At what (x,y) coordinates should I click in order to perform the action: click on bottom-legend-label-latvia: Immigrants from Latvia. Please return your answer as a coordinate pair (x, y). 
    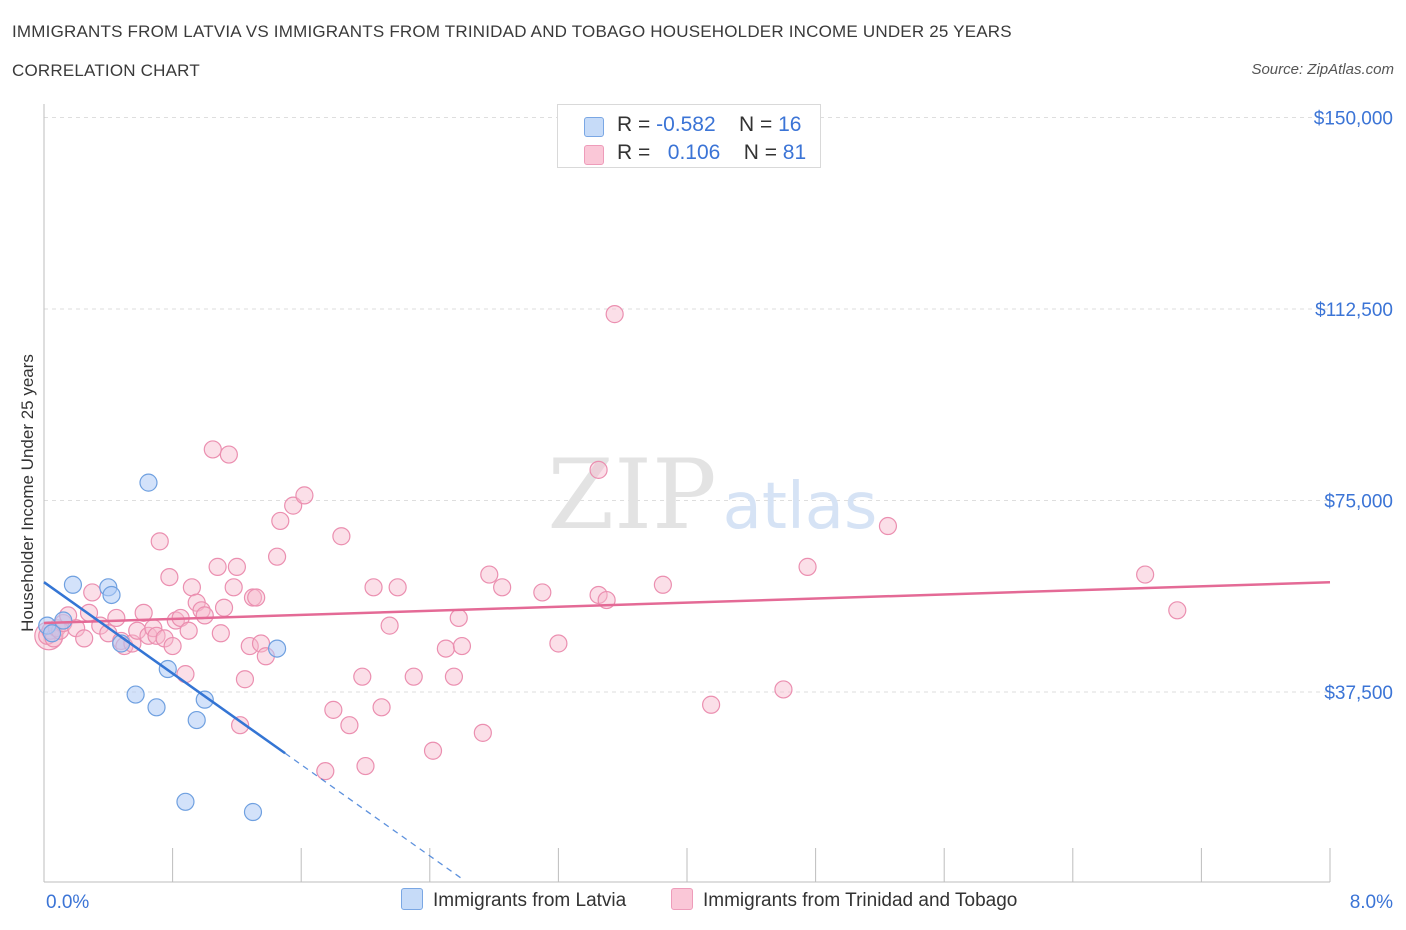
    Looking at the image, I should click on (530, 900).